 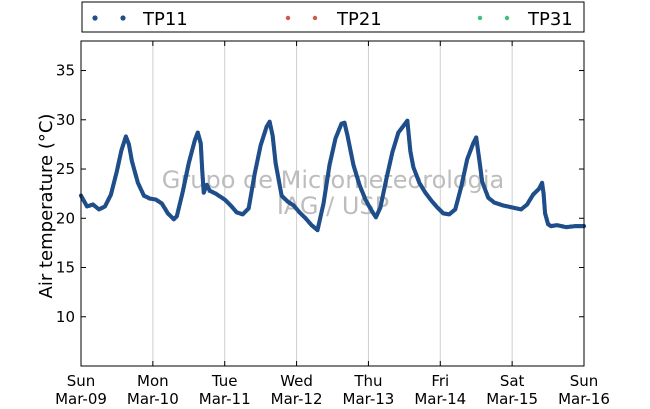 What do you see at coordinates (584, 399) in the screenshot?
I see `x-tick-label-date: Mar-16` at bounding box center [584, 399].